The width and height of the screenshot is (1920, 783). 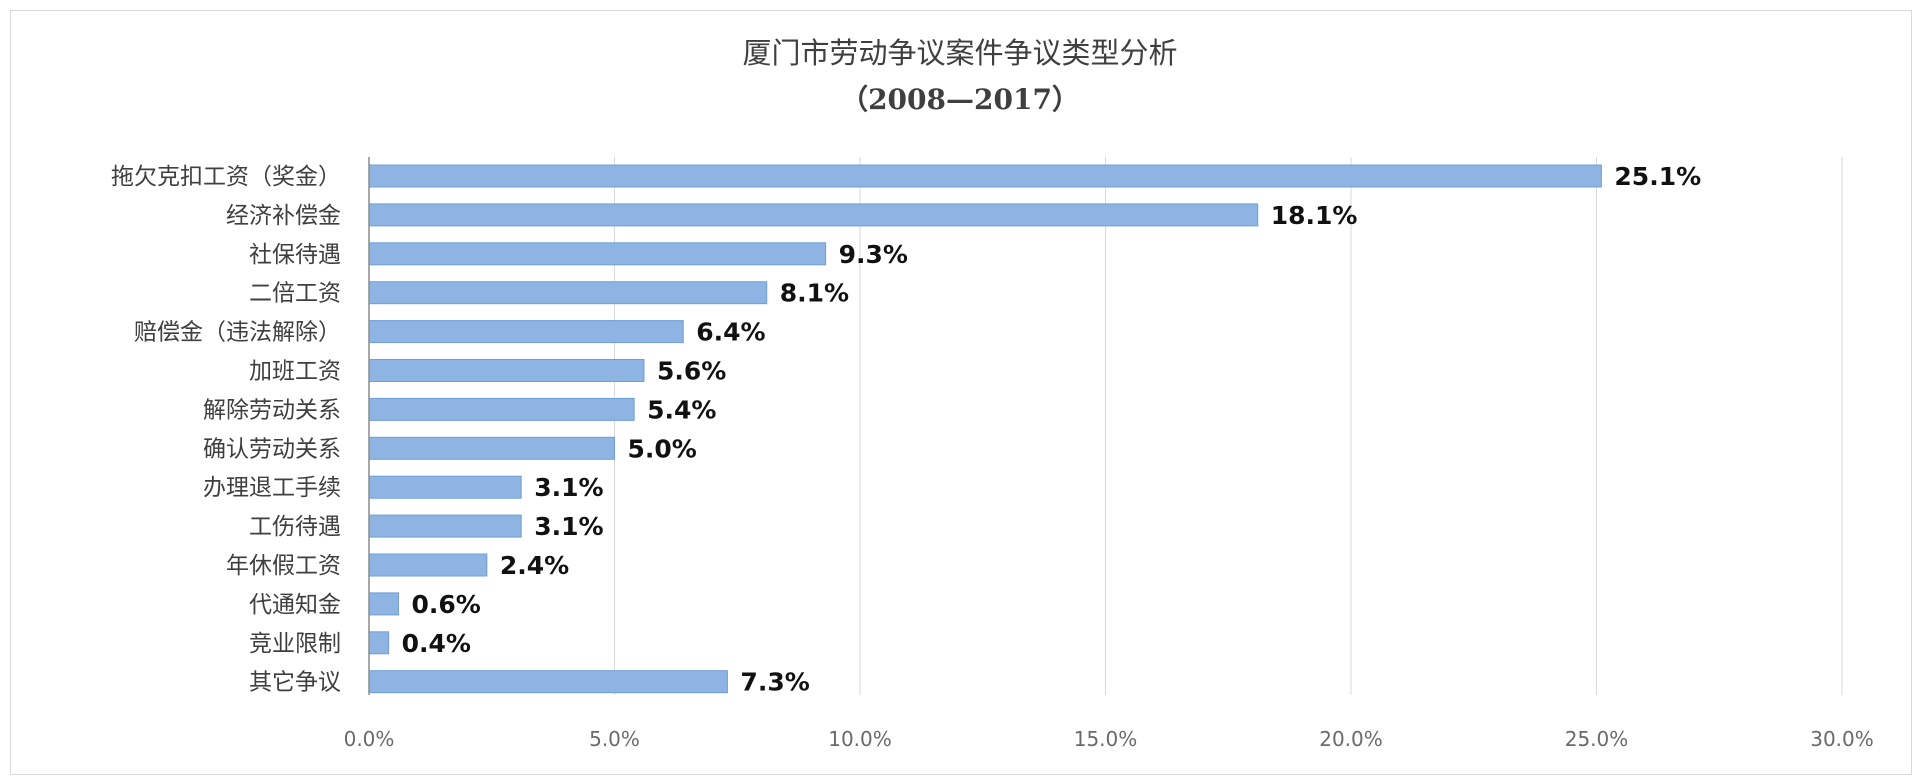 What do you see at coordinates (272, 410) in the screenshot?
I see `category-label: 解除劳动关系` at bounding box center [272, 410].